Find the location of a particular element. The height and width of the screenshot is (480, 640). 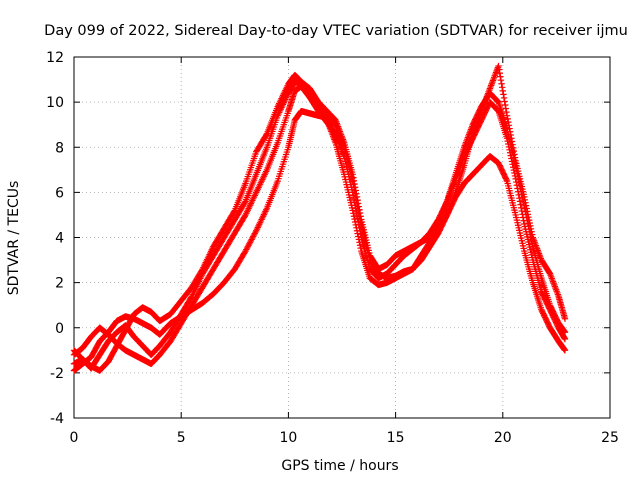

x-tick-label: 5 is located at coordinates (181, 438).